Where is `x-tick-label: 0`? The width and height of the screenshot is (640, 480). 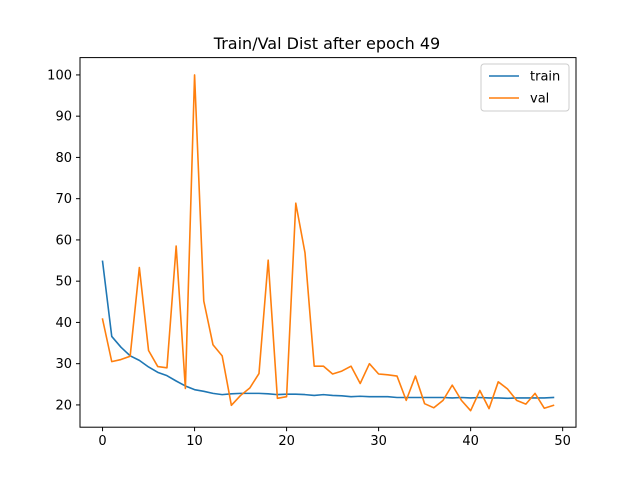 x-tick-label: 0 is located at coordinates (102, 441).